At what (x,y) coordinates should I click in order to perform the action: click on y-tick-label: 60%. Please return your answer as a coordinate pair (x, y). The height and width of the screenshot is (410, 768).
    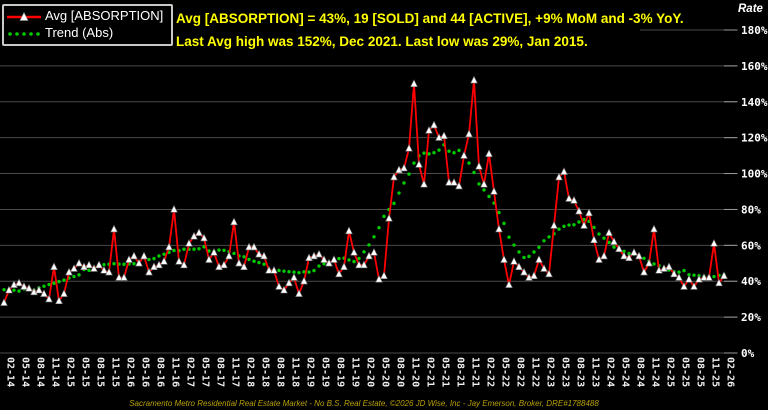
    Looking at the image, I should click on (751, 245).